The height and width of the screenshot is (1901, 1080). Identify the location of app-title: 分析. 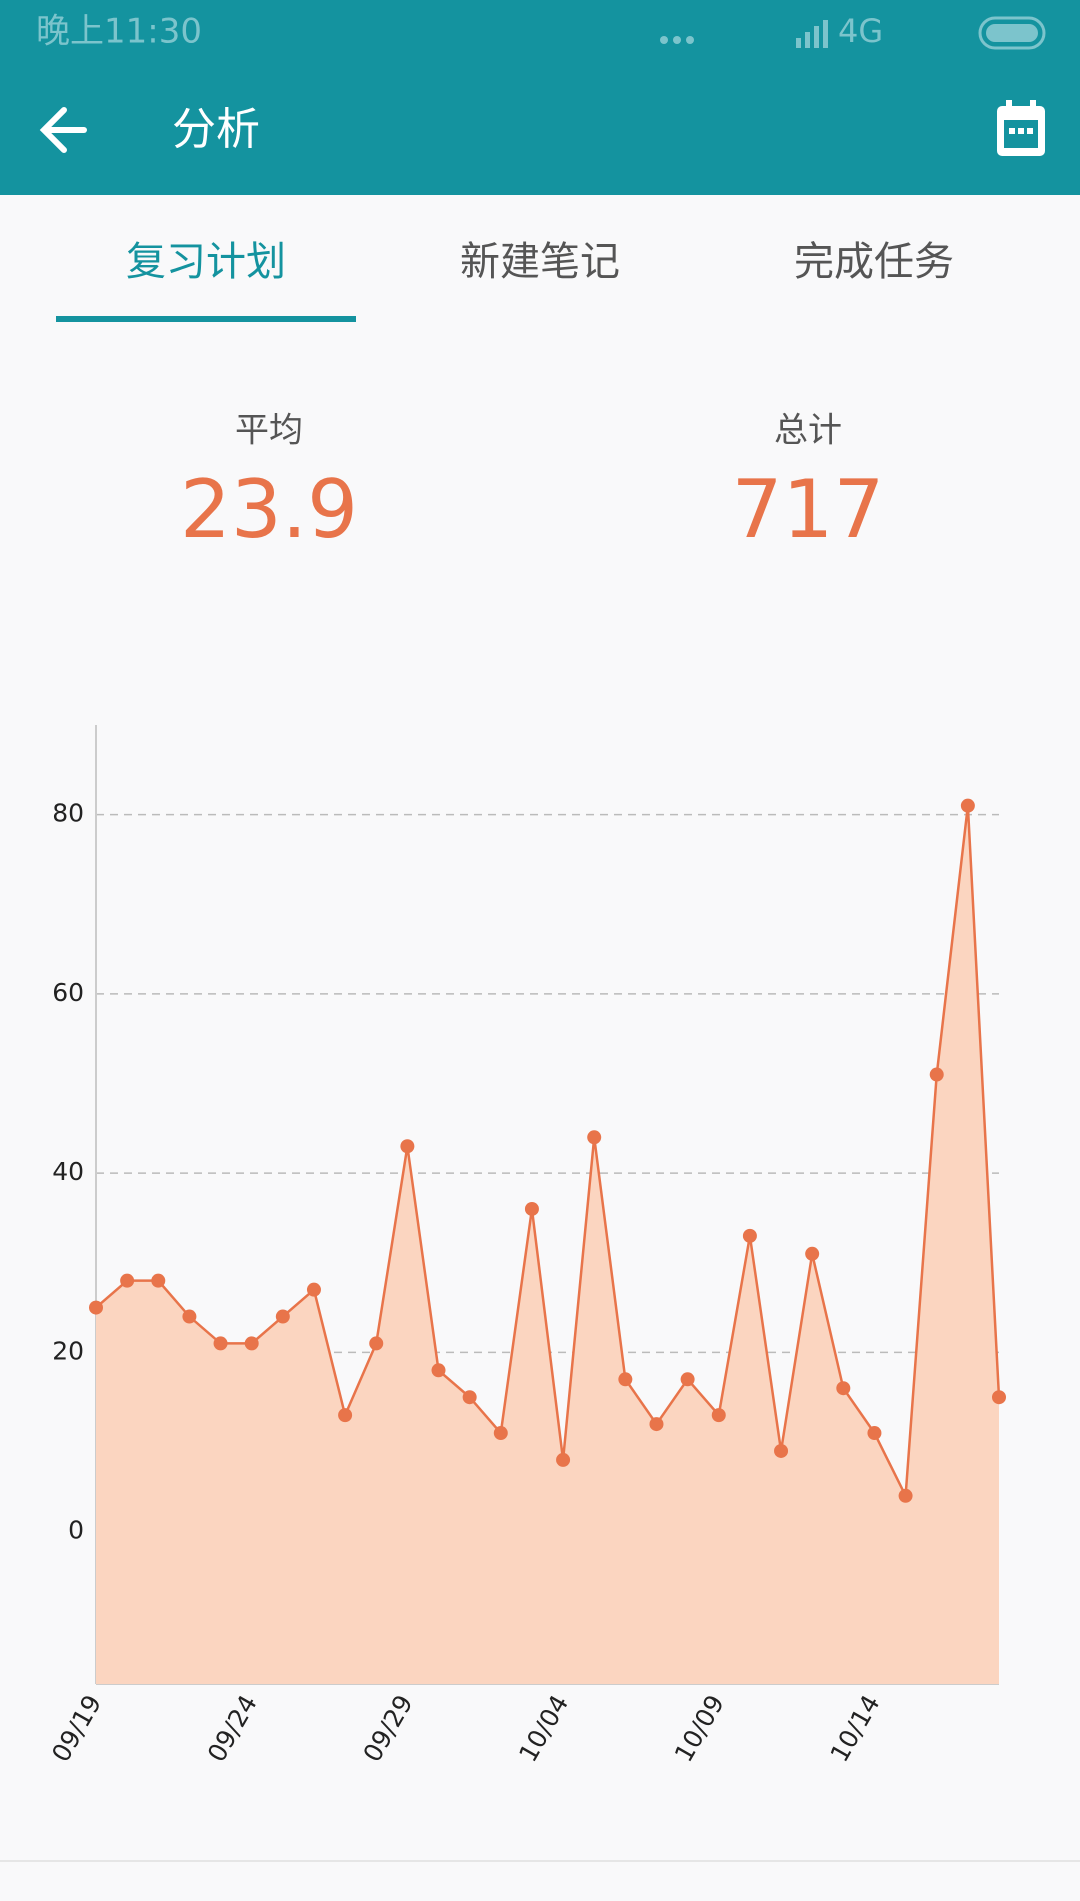
(216, 129).